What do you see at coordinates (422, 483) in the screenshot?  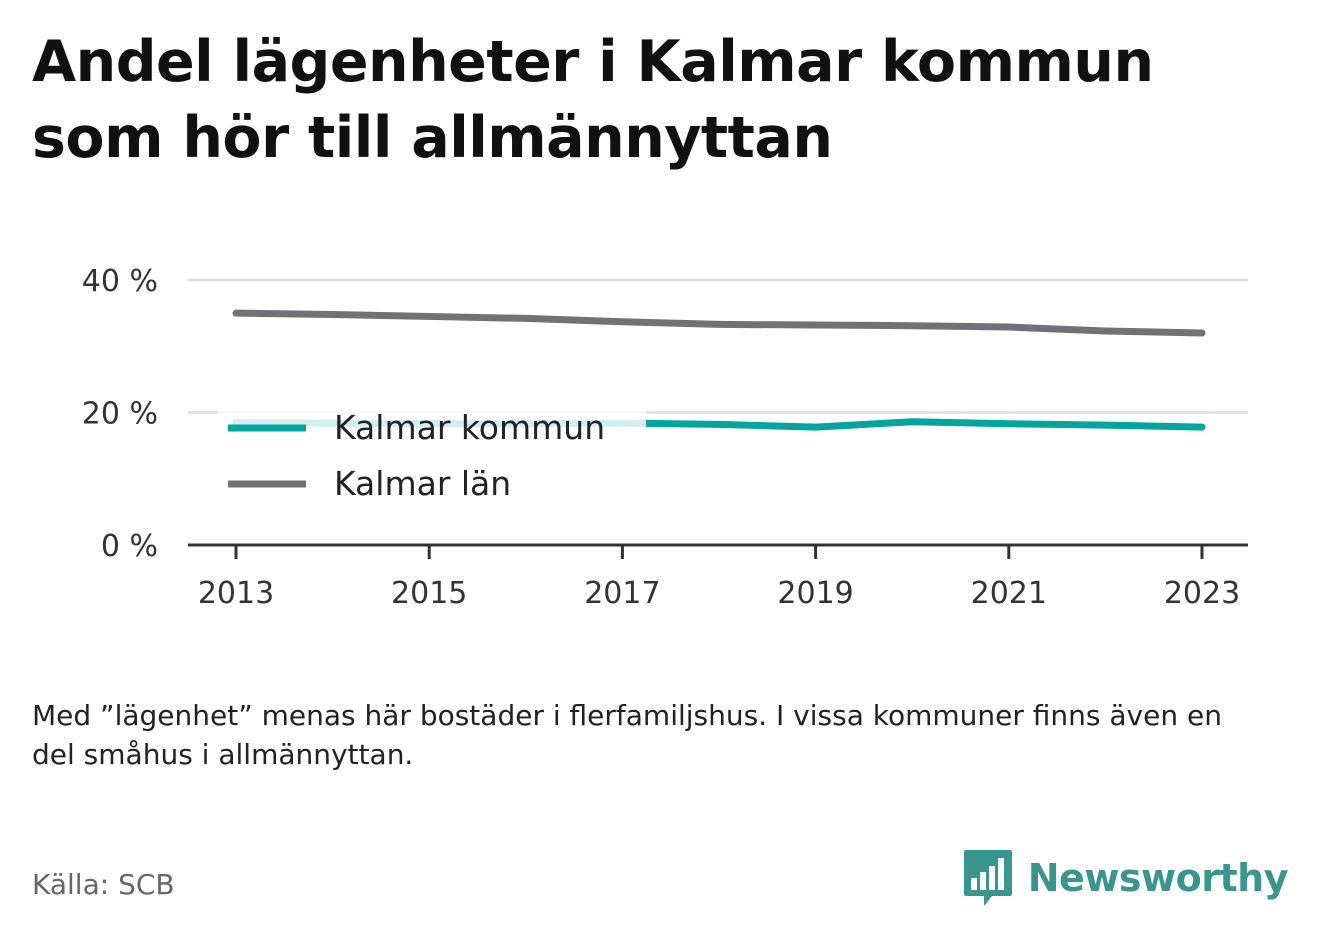 I see `legend-label: Kalmar län` at bounding box center [422, 483].